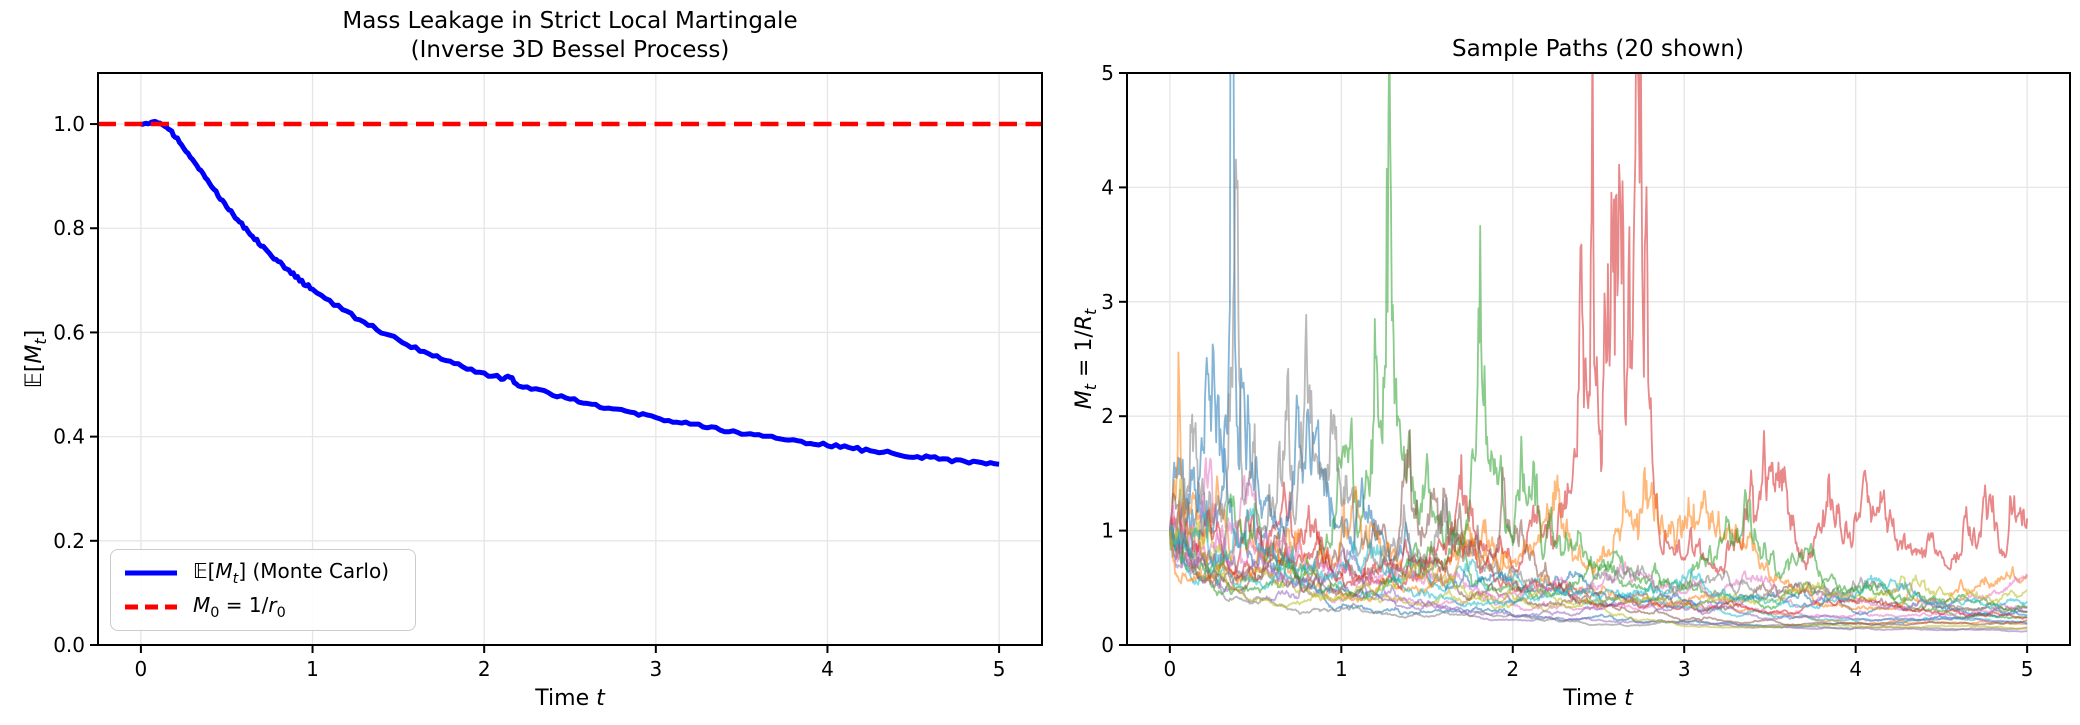  I want to click on y-tick-label: 0.0, so click(69, 645).